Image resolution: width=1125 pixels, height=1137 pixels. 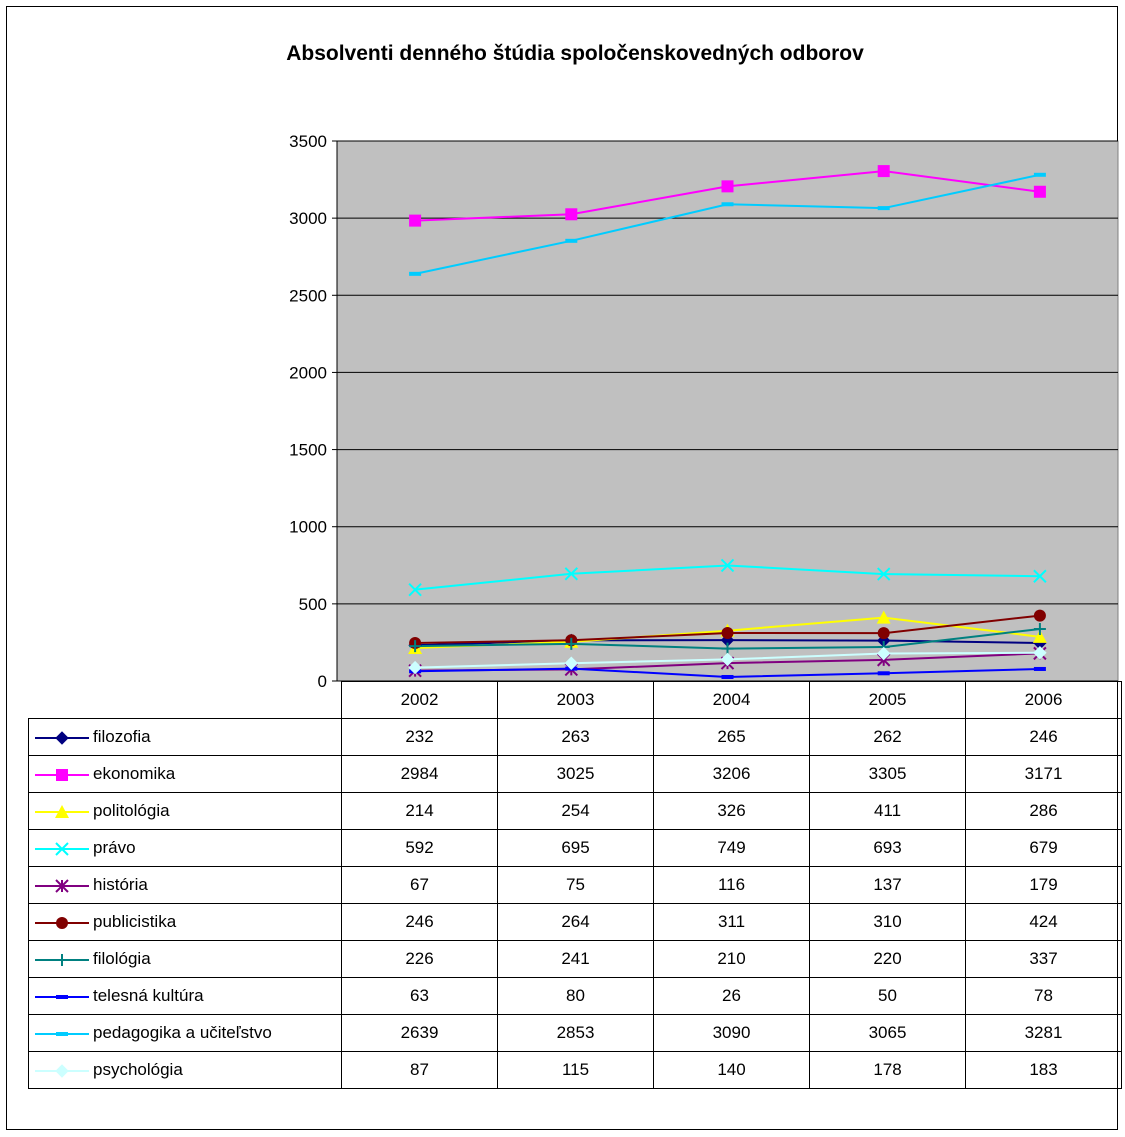 I want to click on data-label: 264, so click(x=575, y=922).